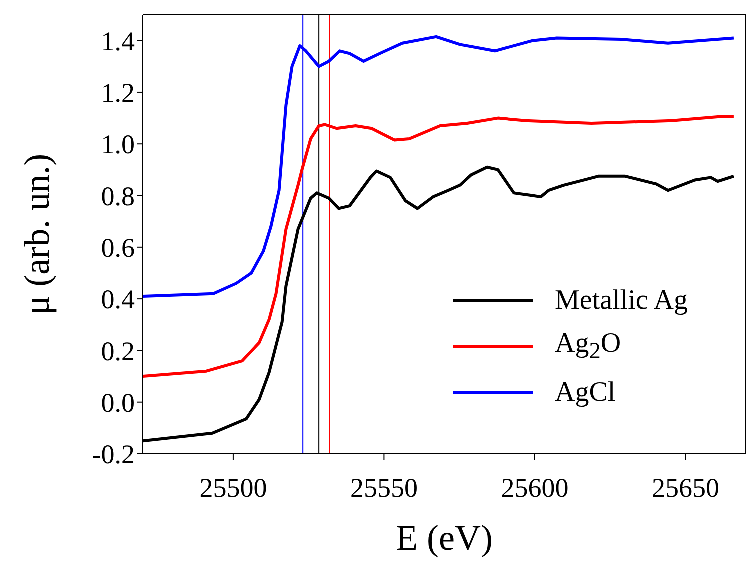 This screenshot has width=748, height=574. What do you see at coordinates (384, 488) in the screenshot?
I see `x-tick-label: 25550` at bounding box center [384, 488].